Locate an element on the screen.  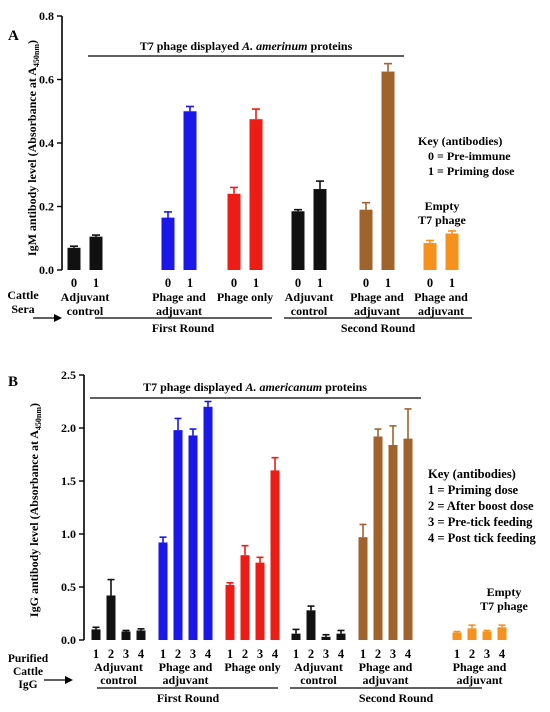
b-group-label: Phage only is located at coordinates (252, 667).